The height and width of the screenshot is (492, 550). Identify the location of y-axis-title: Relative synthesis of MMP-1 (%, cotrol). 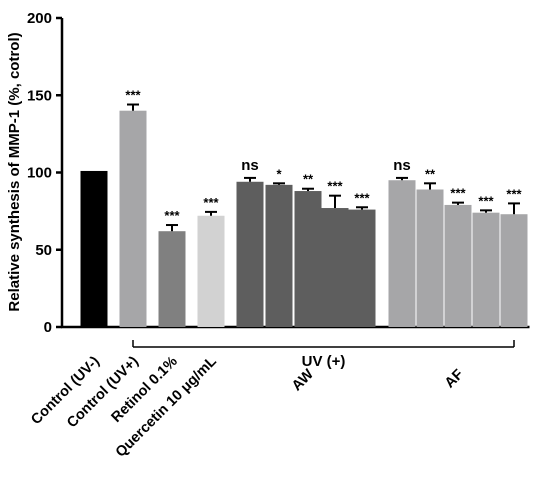
(14, 171).